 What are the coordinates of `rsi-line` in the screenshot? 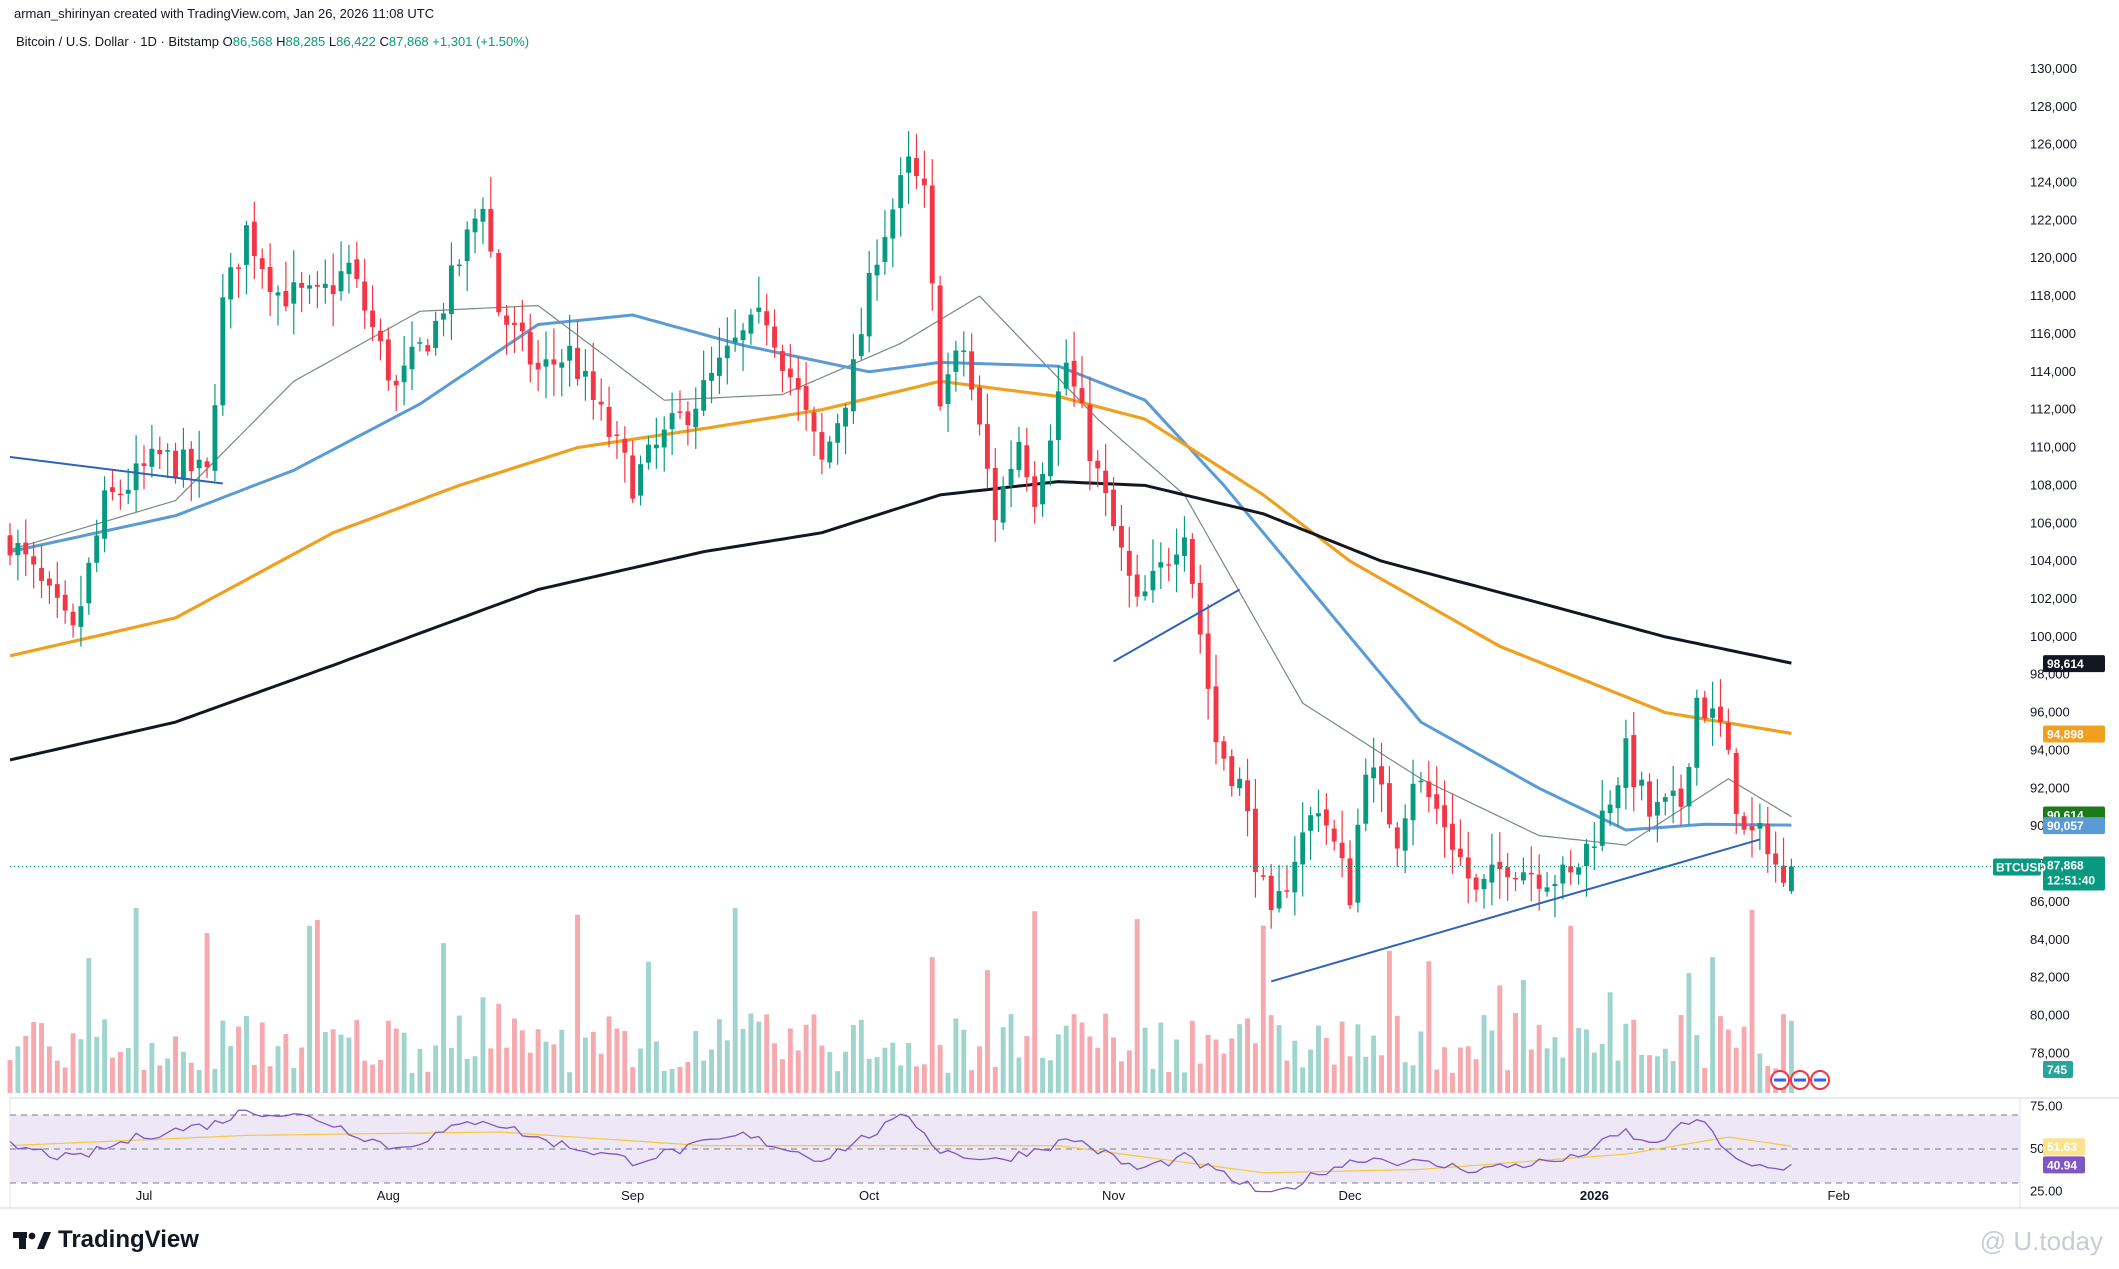 It's located at (900, 1151).